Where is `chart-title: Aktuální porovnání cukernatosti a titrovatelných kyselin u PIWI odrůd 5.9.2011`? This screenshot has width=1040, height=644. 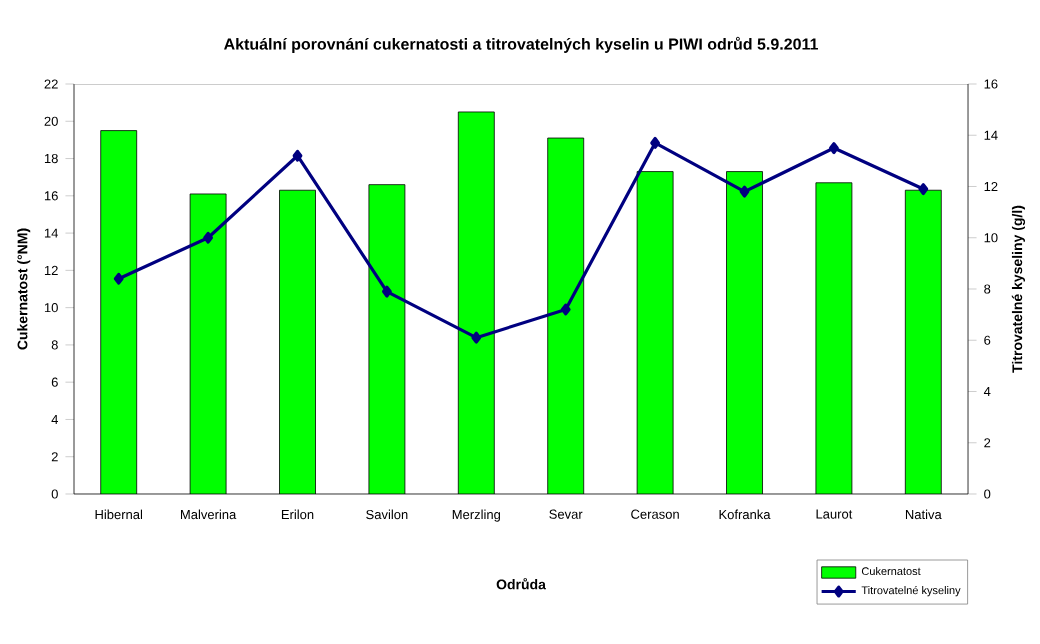
chart-title: Aktuální porovnání cukernatosti a titrovatelných kyselin u PIWI odrůd 5.9.2011 is located at coordinates (521, 44).